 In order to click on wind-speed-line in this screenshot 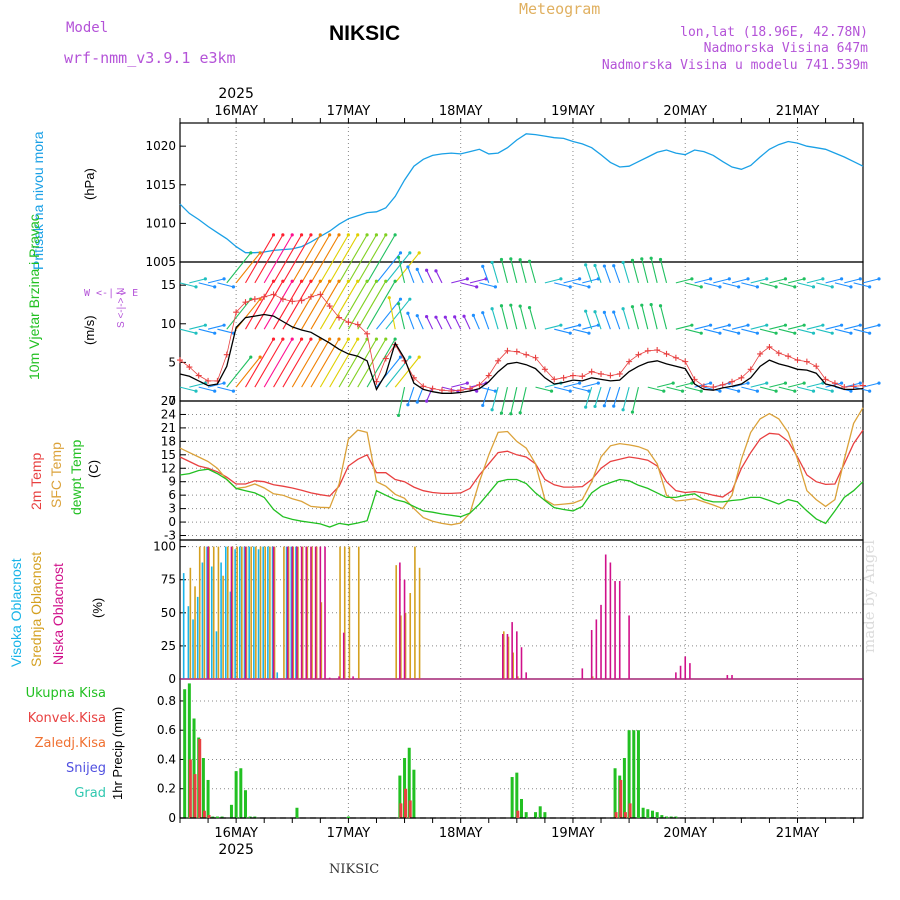, I will do `click(521, 353)`.